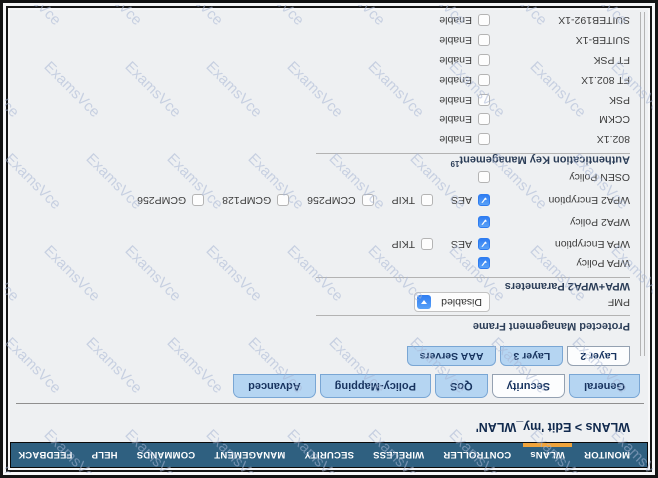 This screenshot has width=658, height=478. What do you see at coordinates (598, 356) in the screenshot?
I see `subtab-layer2: Layer 2` at bounding box center [598, 356].